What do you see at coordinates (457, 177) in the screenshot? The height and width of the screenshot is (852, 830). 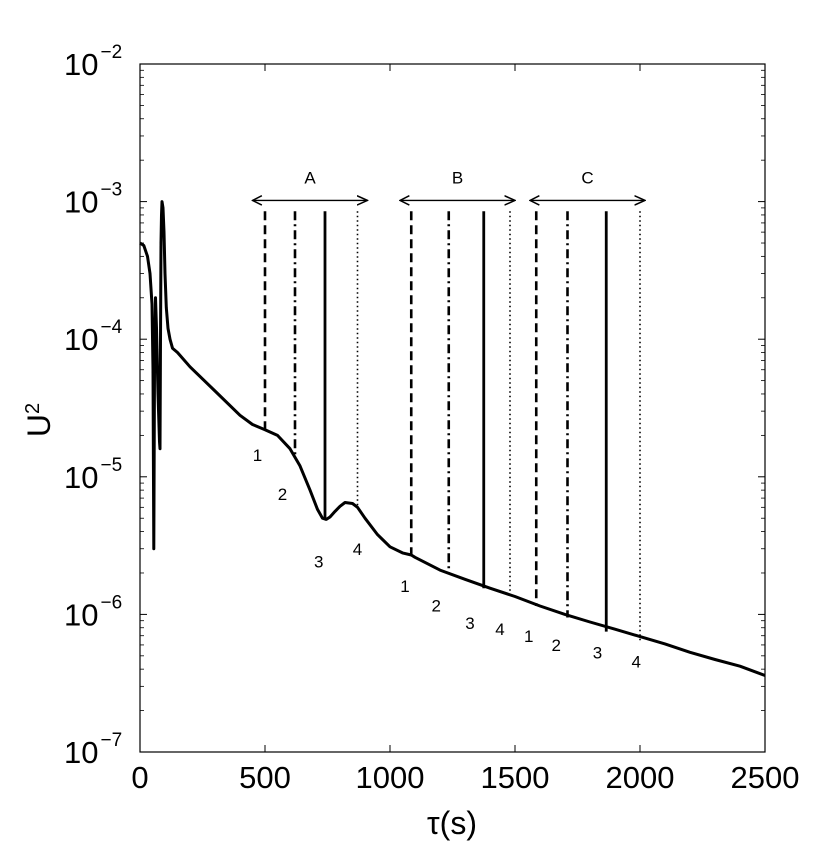 I see `group-label-2: B` at bounding box center [457, 177].